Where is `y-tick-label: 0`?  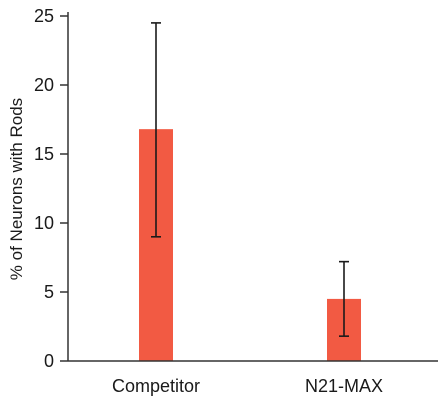 y-tick-label: 0 is located at coordinates (49, 361).